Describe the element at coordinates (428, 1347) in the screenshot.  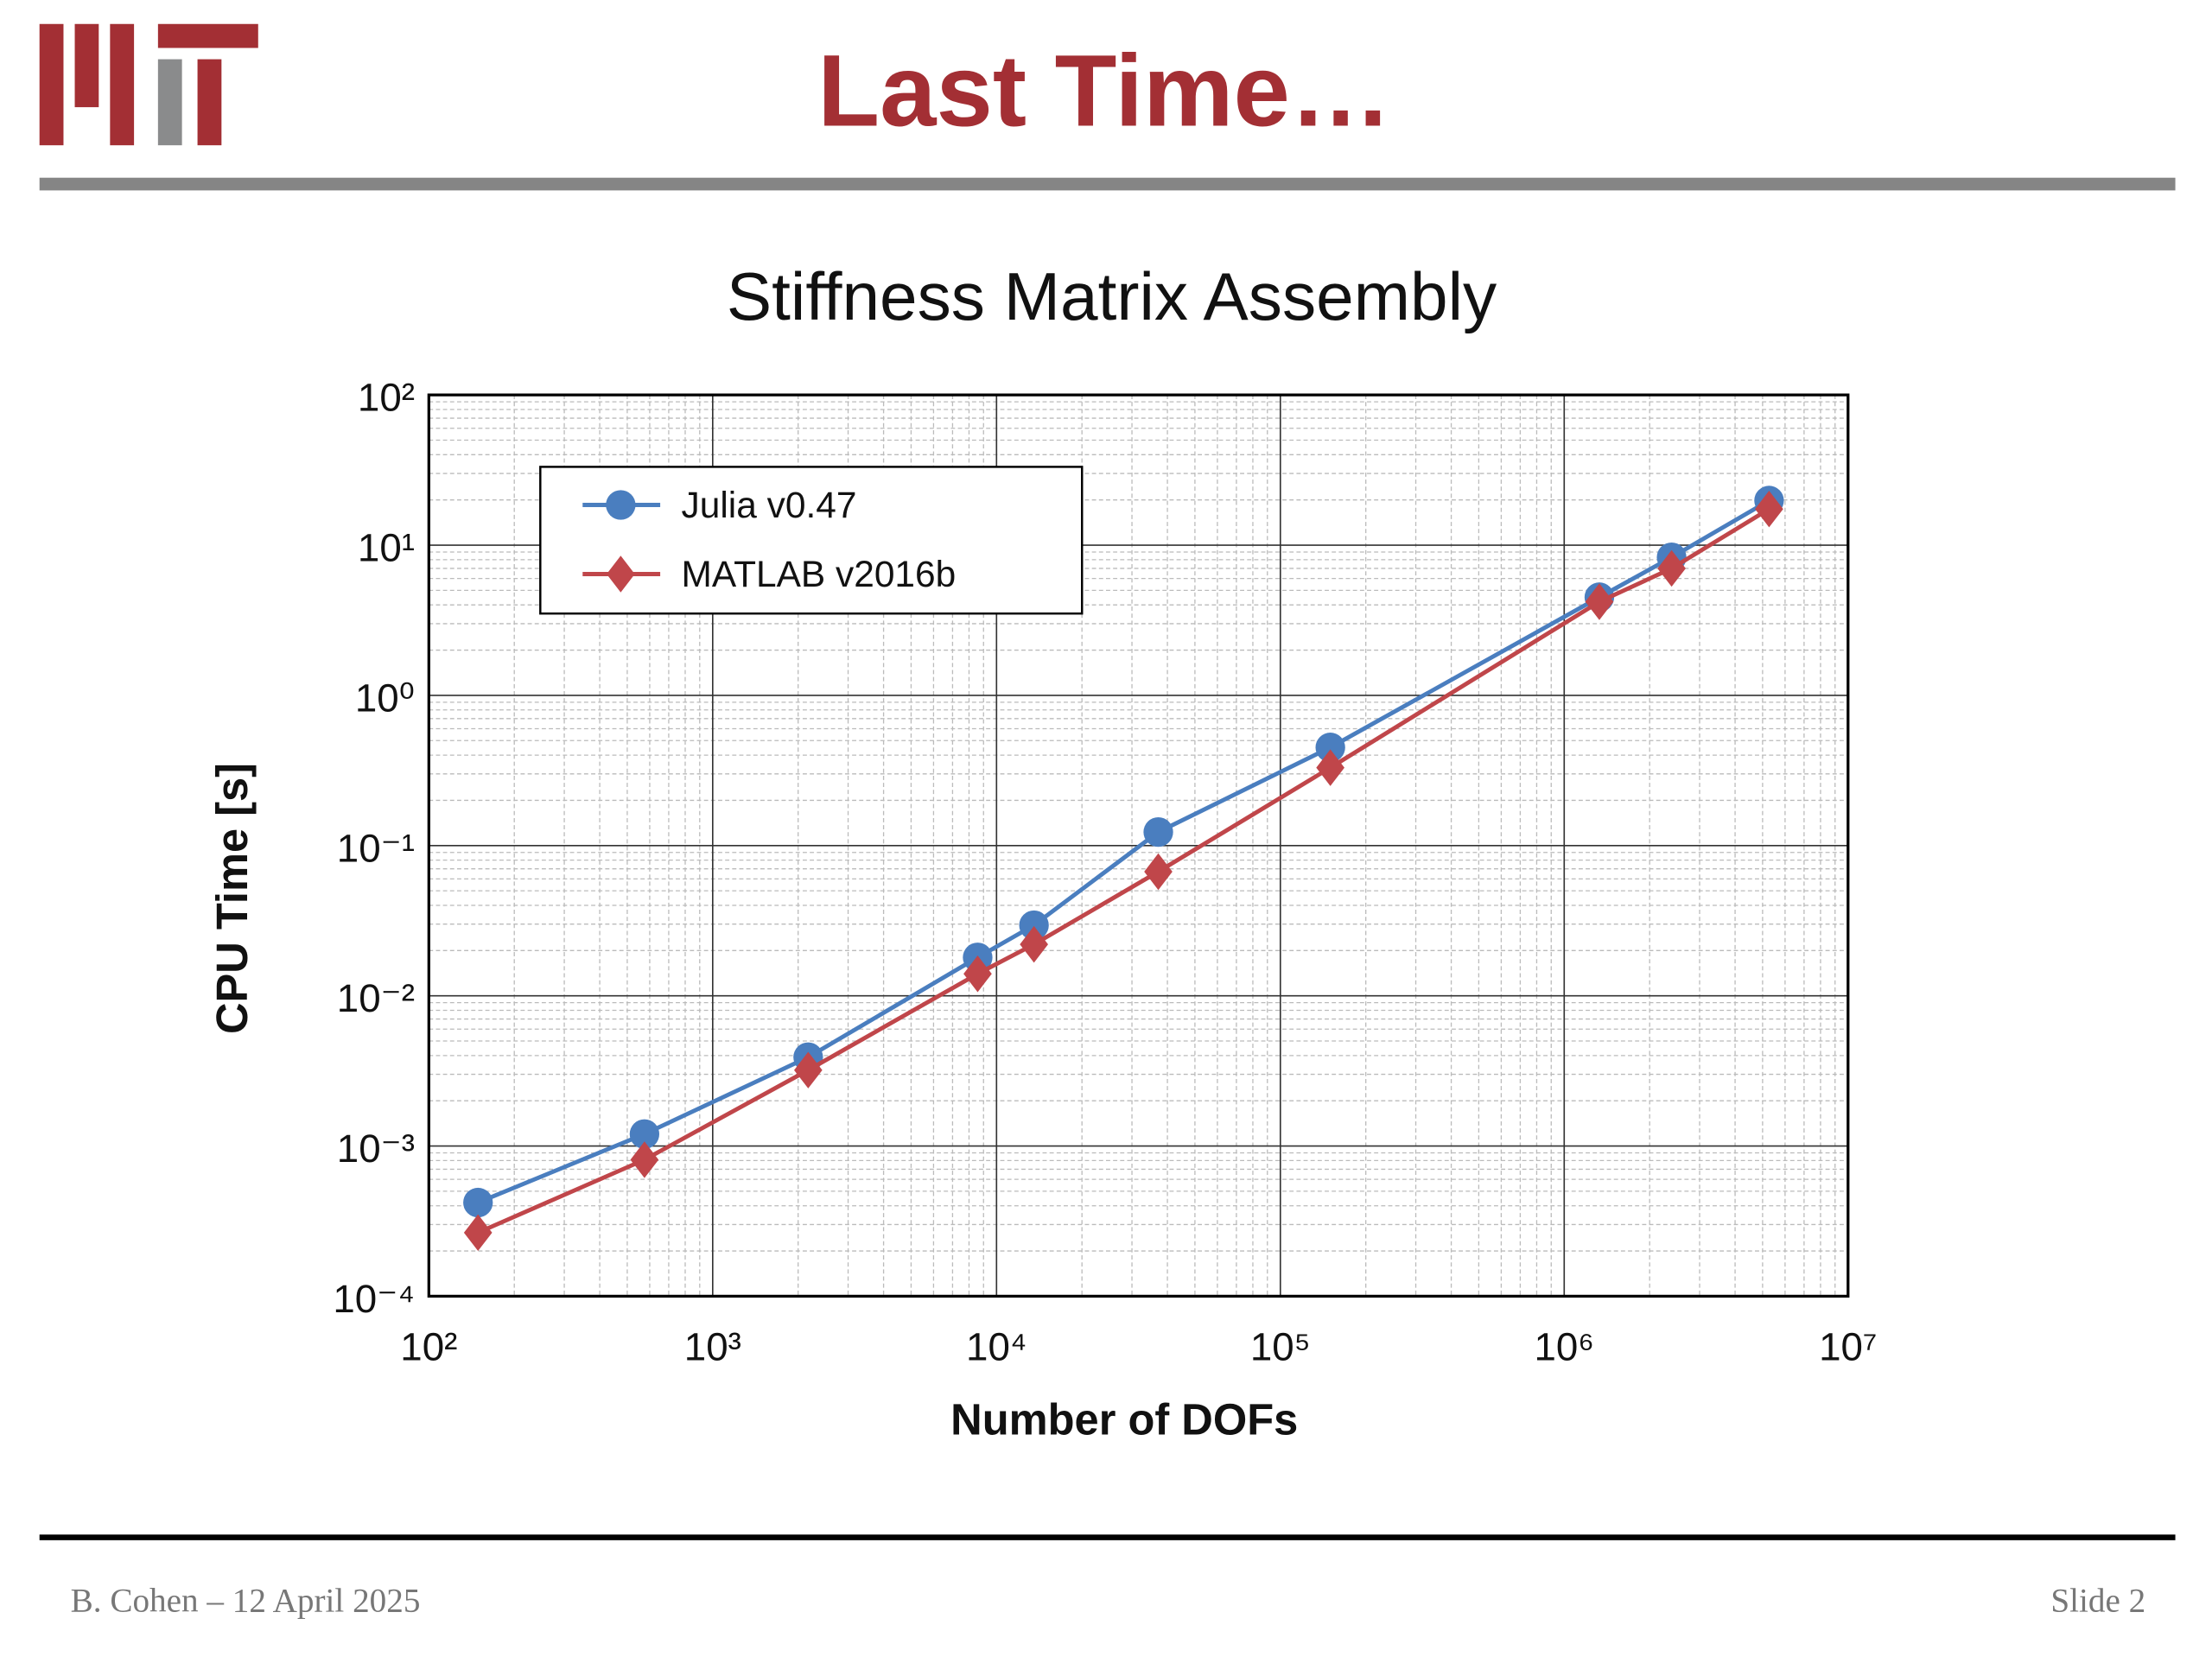
I see `x-tick-label: 10²` at that location.